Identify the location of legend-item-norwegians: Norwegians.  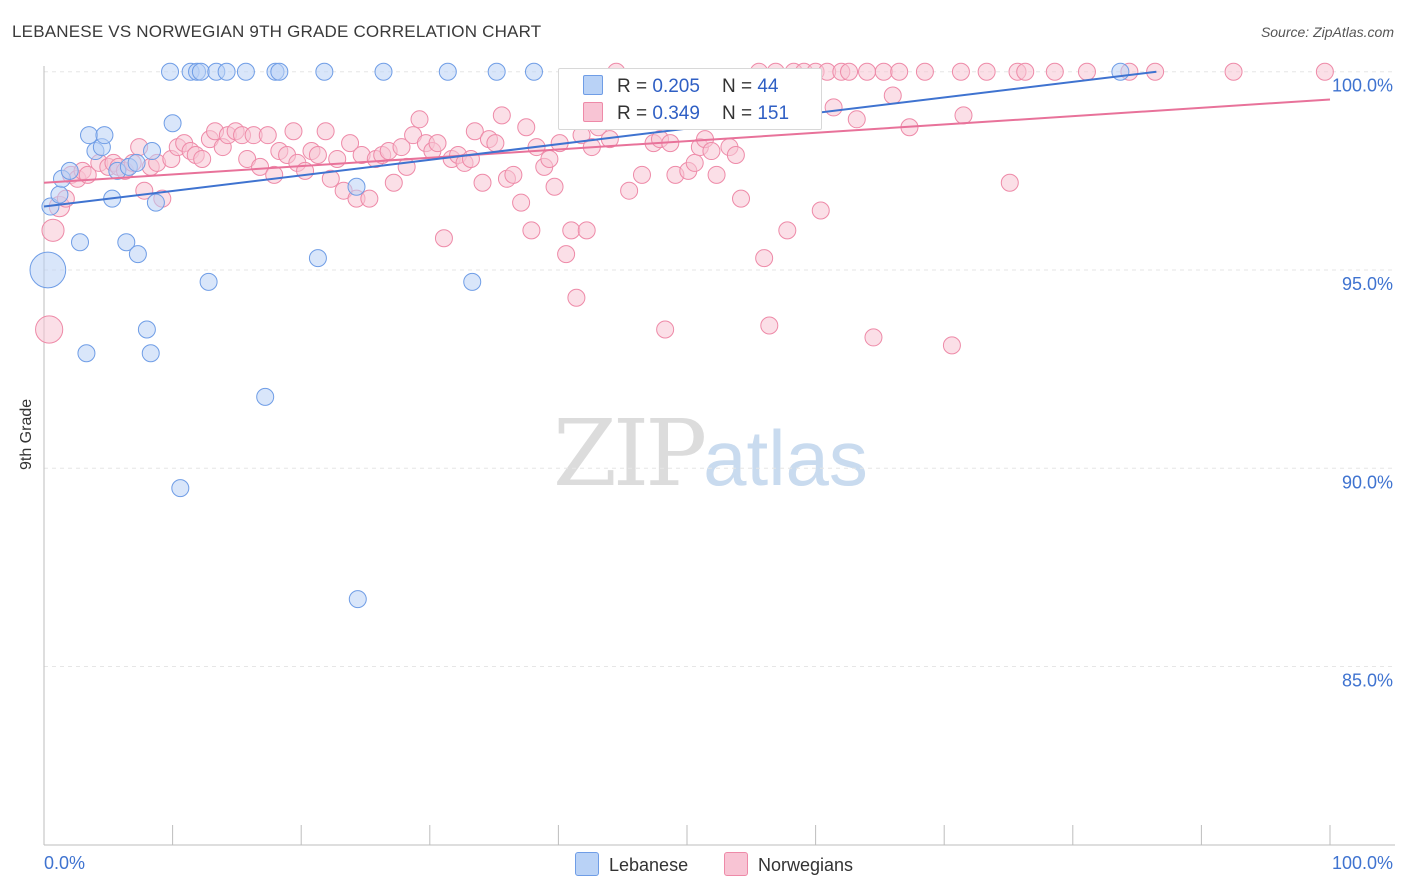
(788, 864).